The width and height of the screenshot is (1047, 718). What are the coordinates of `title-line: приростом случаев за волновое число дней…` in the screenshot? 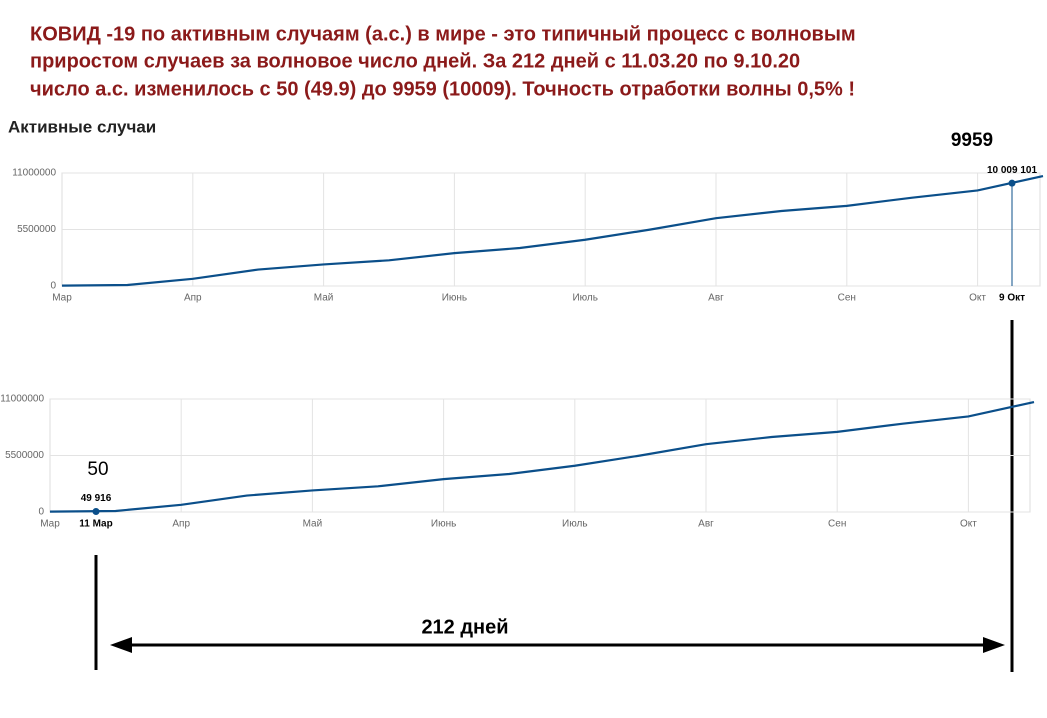 It's located at (415, 61).